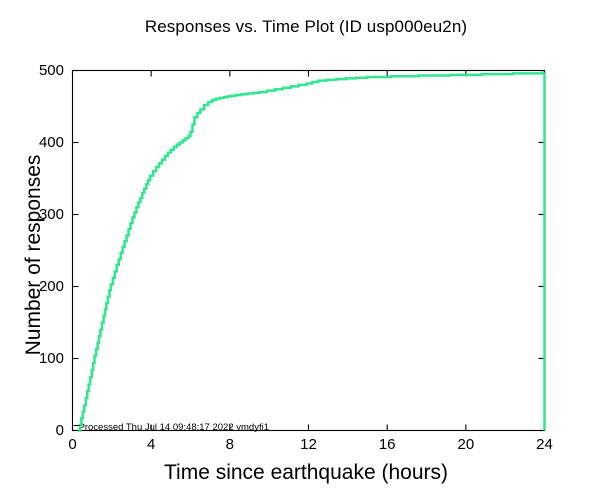 This screenshot has height=504, width=612. Describe the element at coordinates (51, 286) in the screenshot. I see `y-tick-label: 200` at that location.